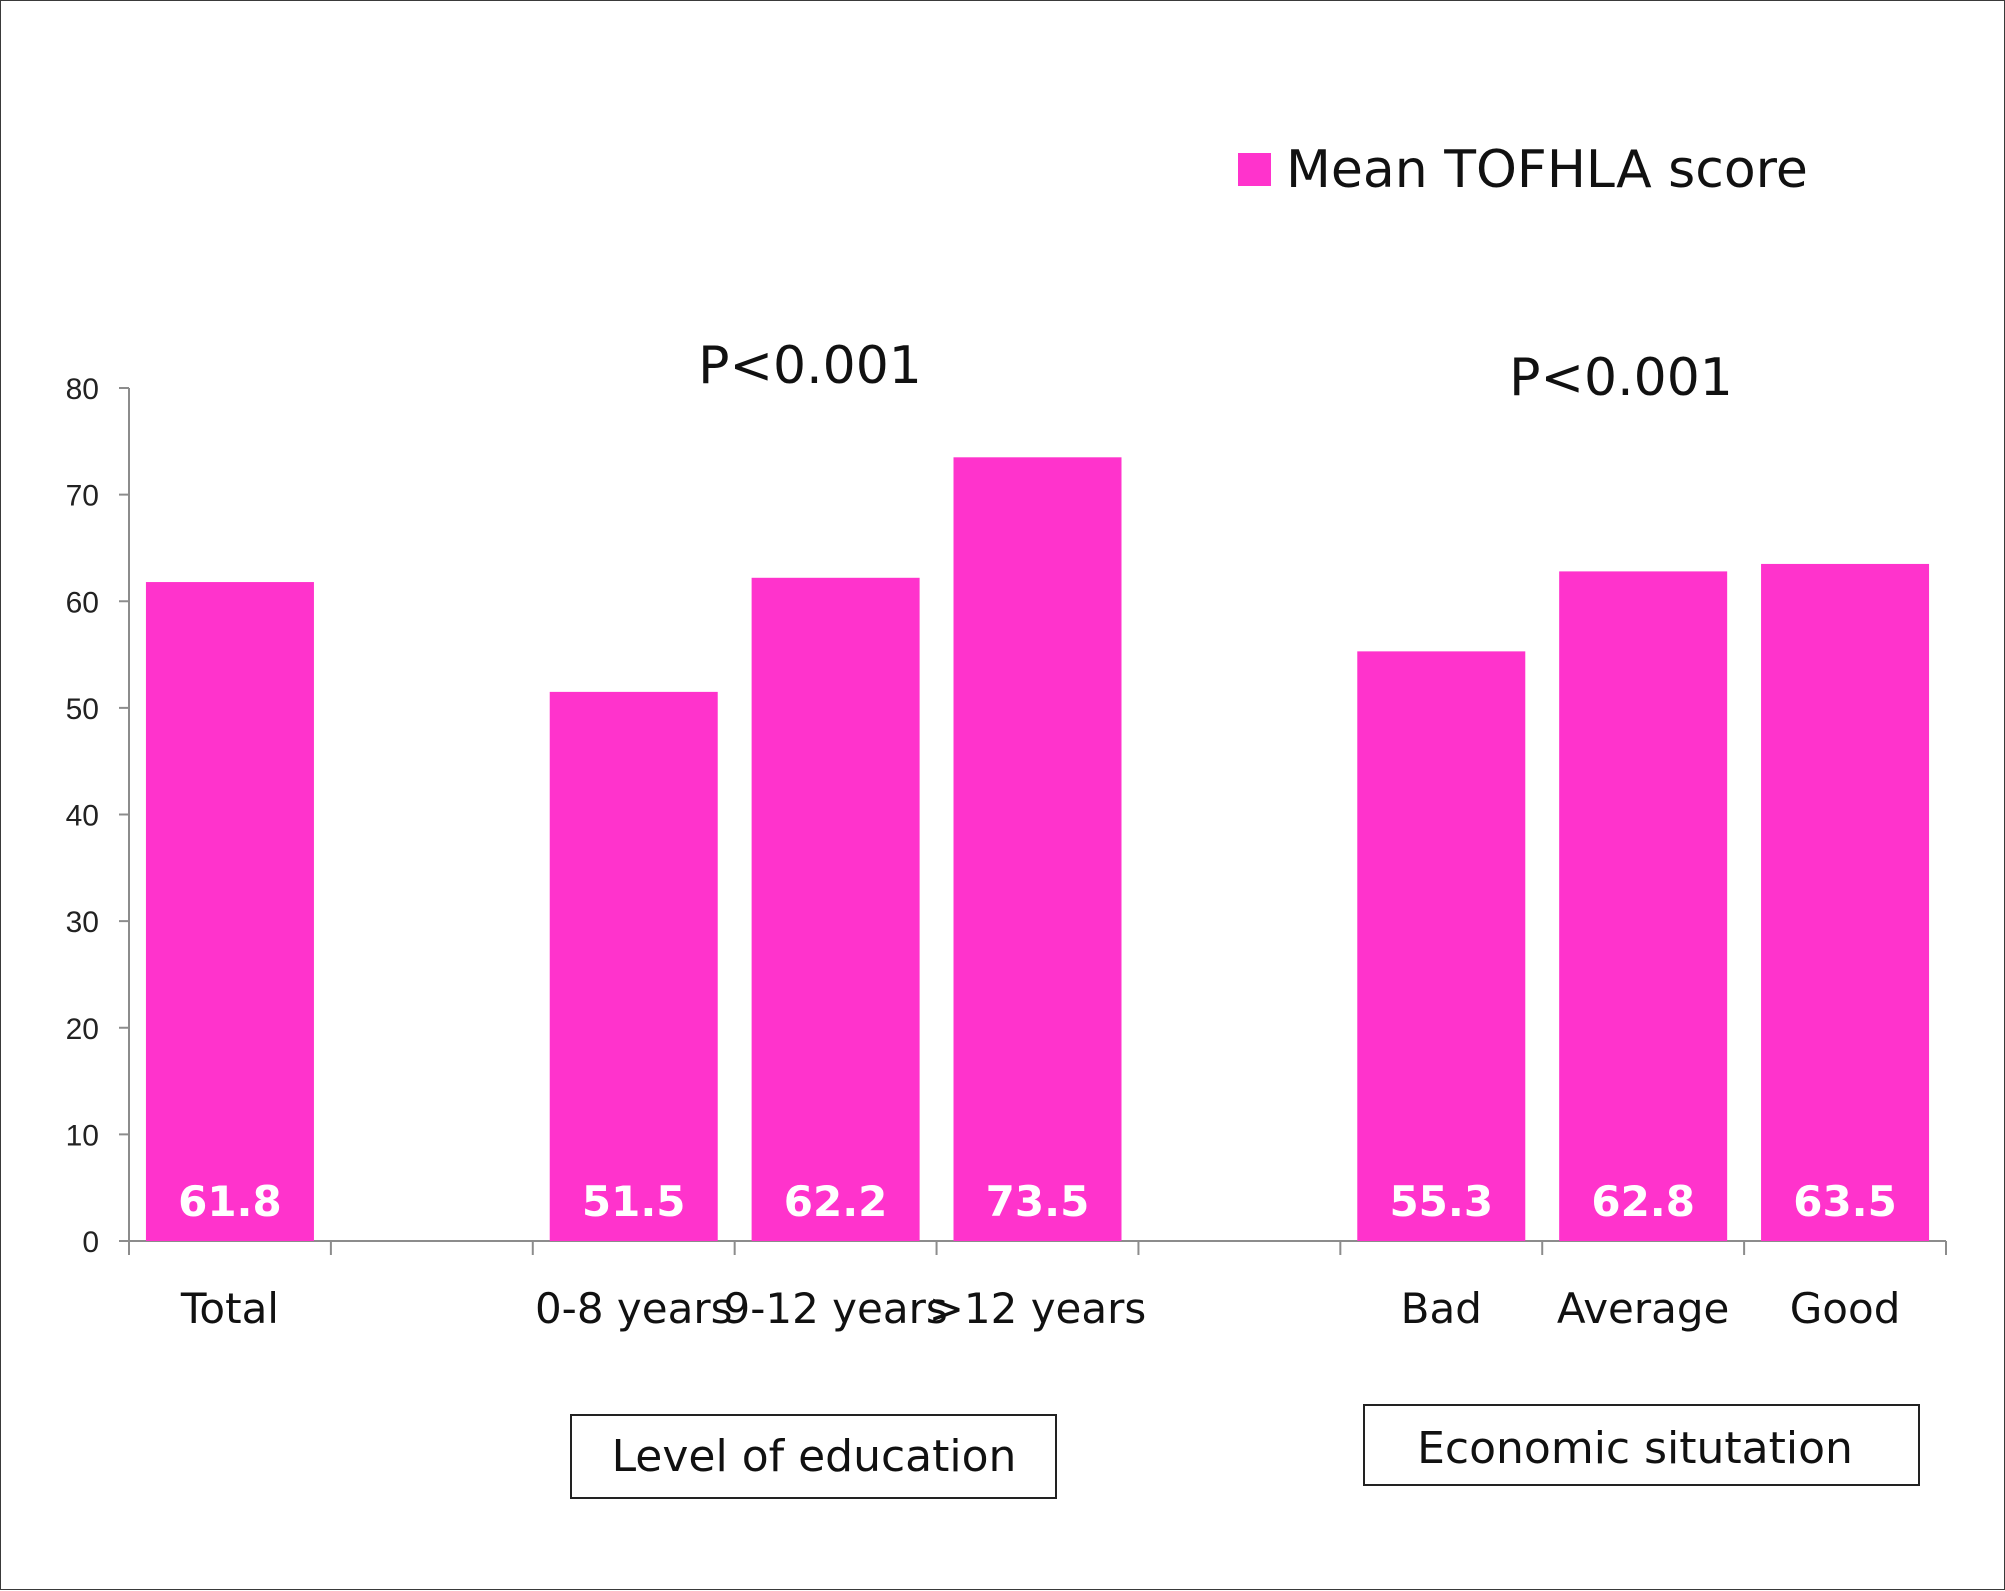  I want to click on group-label-education: Level of education, so click(813, 1456).